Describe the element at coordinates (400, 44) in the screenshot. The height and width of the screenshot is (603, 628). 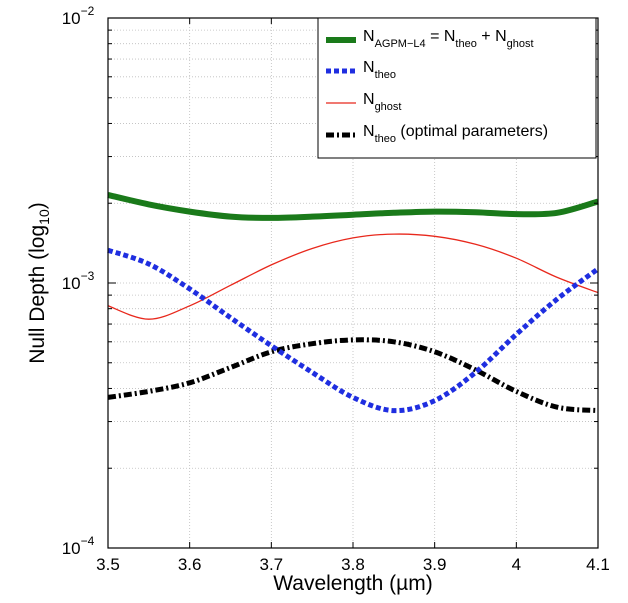
I see `legend-subscript: AGPM−L4` at that location.